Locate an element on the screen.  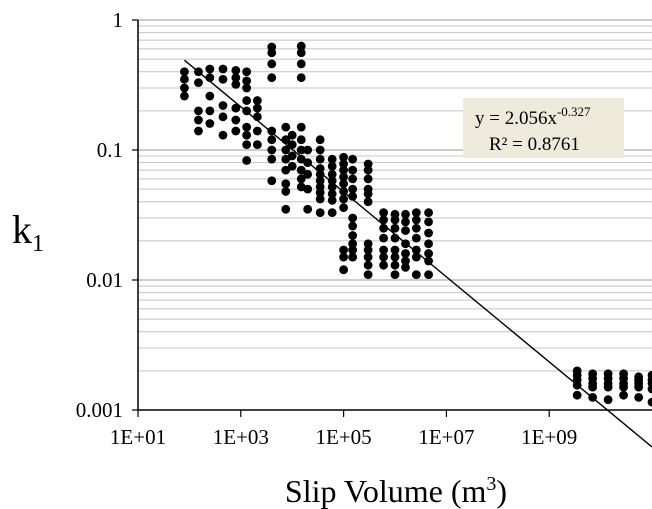
trendline-equation-box: y = 2.056x-0.327 R² = 0.8761 is located at coordinates (543, 128).